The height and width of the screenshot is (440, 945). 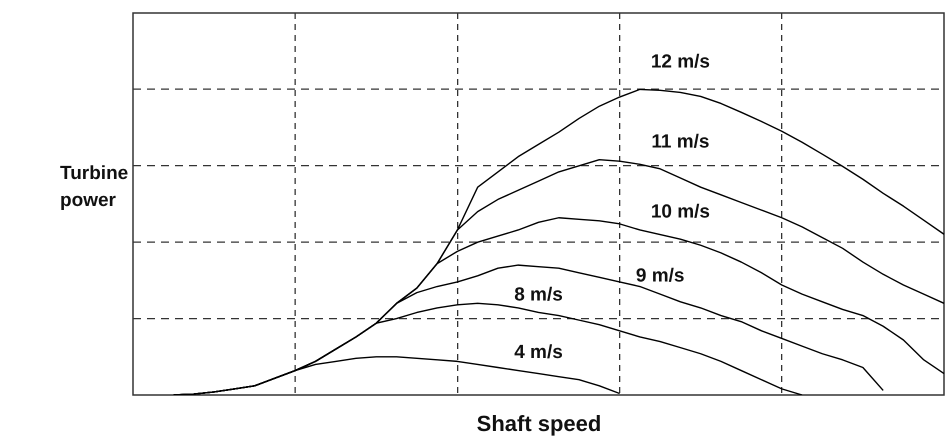 What do you see at coordinates (539, 424) in the screenshot?
I see `x-axis-title: Shaft speed` at bounding box center [539, 424].